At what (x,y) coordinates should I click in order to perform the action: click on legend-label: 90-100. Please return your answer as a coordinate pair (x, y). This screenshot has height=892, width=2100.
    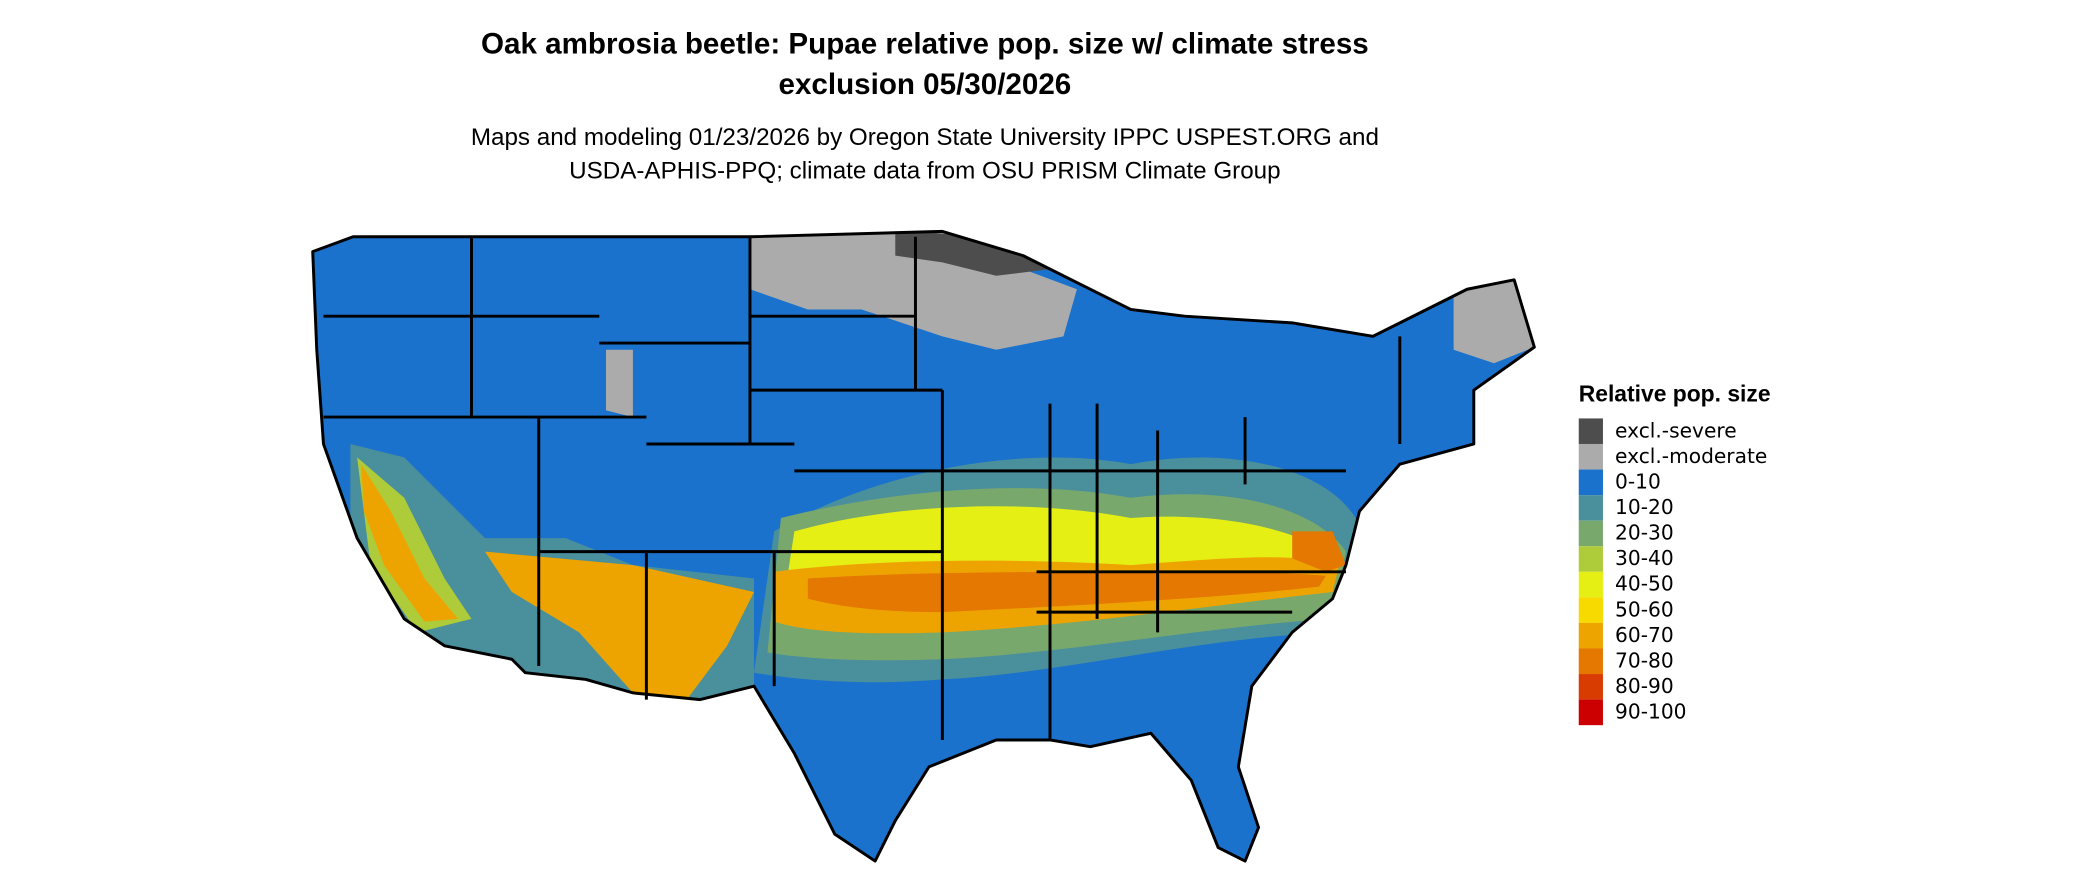
    Looking at the image, I should click on (1650, 712).